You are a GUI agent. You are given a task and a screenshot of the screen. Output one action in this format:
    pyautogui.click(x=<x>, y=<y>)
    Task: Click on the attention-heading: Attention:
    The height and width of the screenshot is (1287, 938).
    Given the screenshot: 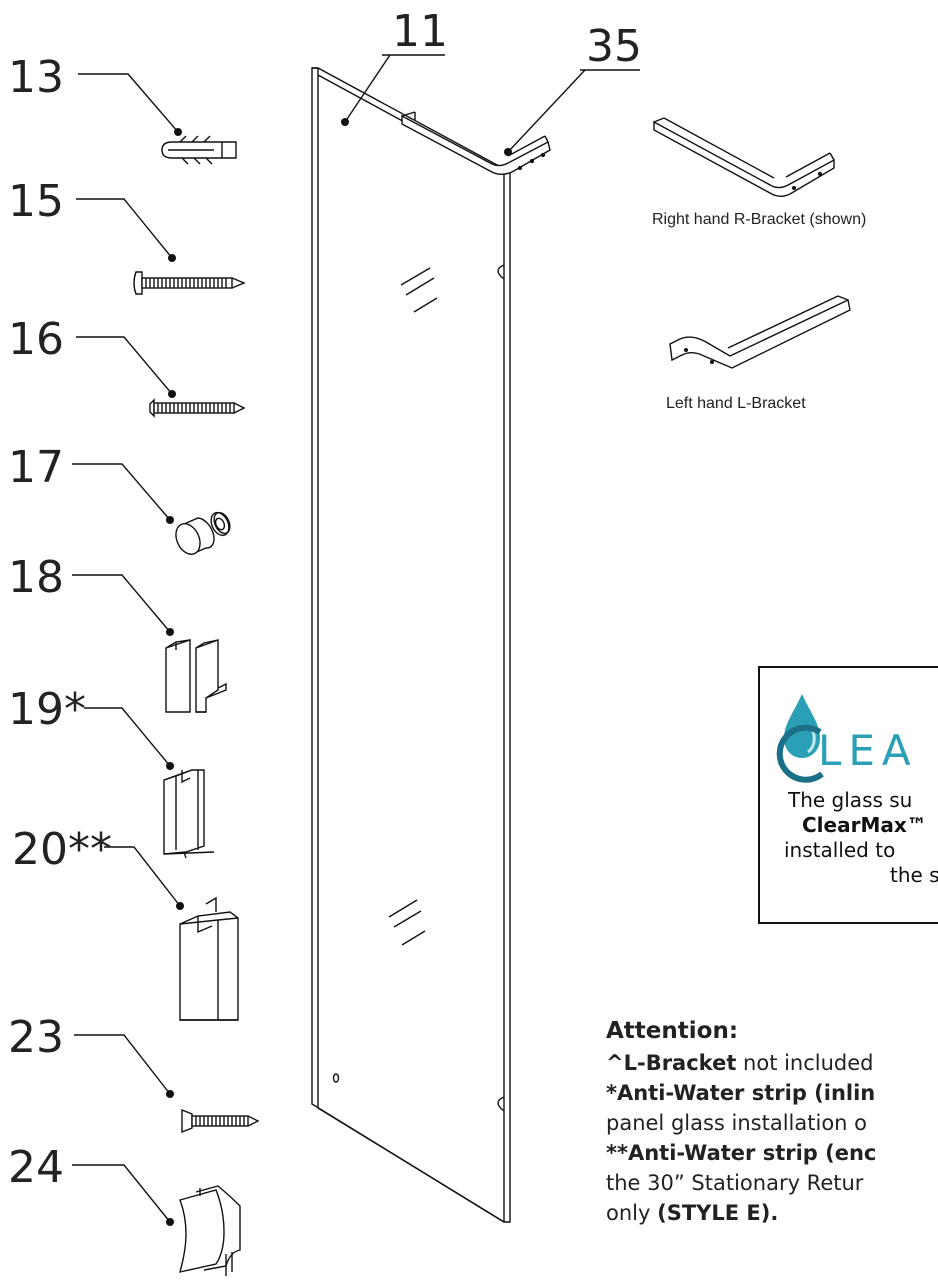 What is the action you would take?
    pyautogui.click(x=672, y=1031)
    